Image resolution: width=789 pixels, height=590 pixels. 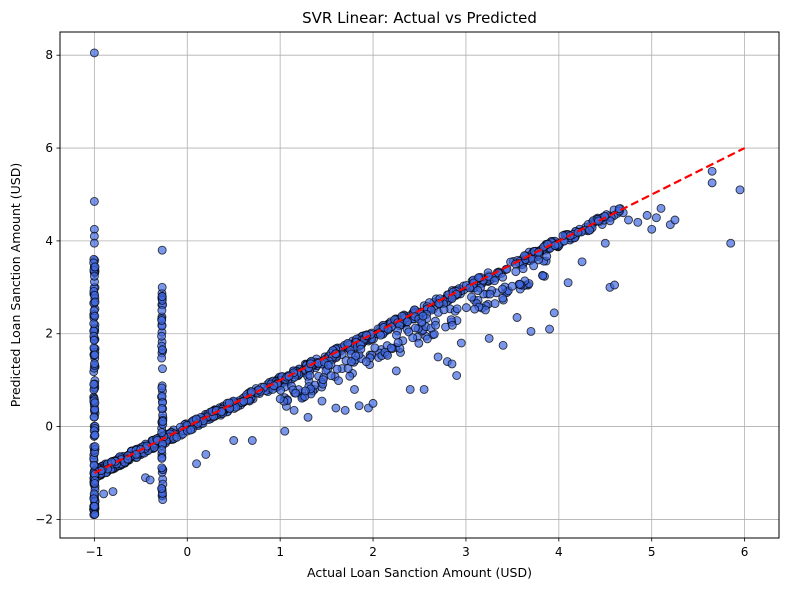 What do you see at coordinates (49, 427) in the screenshot?
I see `y-tick-label: 0` at bounding box center [49, 427].